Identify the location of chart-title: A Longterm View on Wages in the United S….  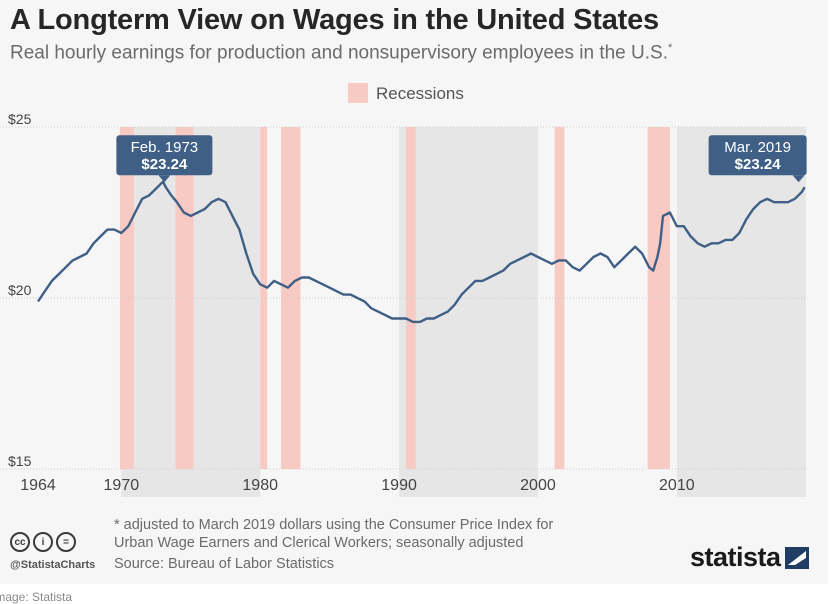
(334, 20).